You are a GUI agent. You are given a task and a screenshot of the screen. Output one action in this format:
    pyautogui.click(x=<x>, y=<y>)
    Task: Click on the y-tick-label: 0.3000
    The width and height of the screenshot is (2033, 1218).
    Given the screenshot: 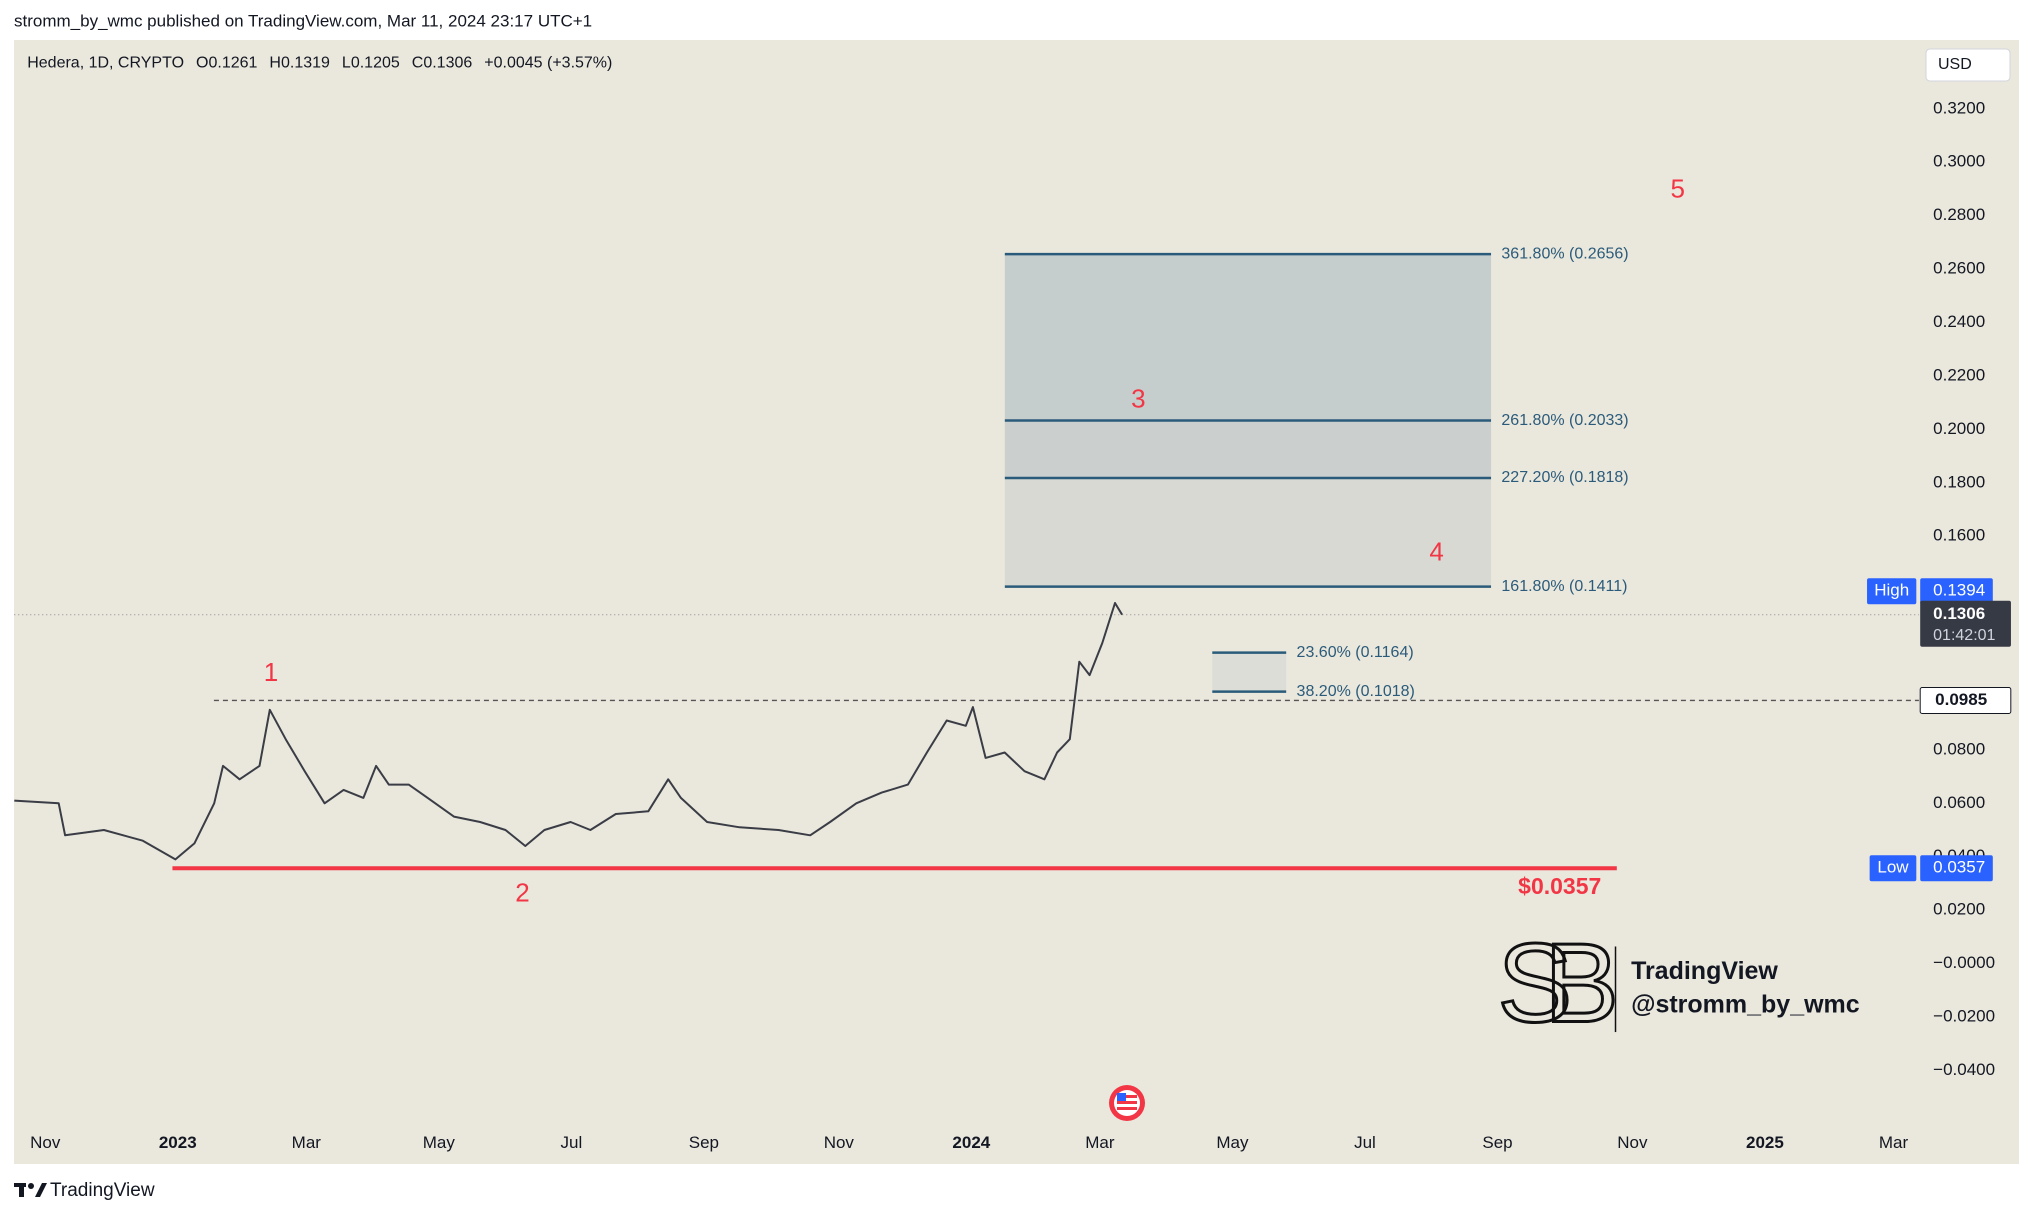 What is the action you would take?
    pyautogui.click(x=1959, y=161)
    